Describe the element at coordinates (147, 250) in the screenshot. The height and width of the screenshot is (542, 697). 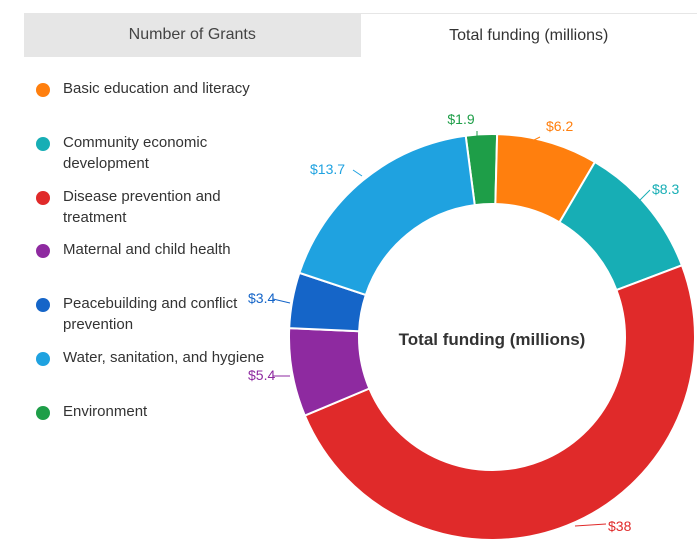
I see `legend-label-maternal-child: Maternal and child health` at that location.